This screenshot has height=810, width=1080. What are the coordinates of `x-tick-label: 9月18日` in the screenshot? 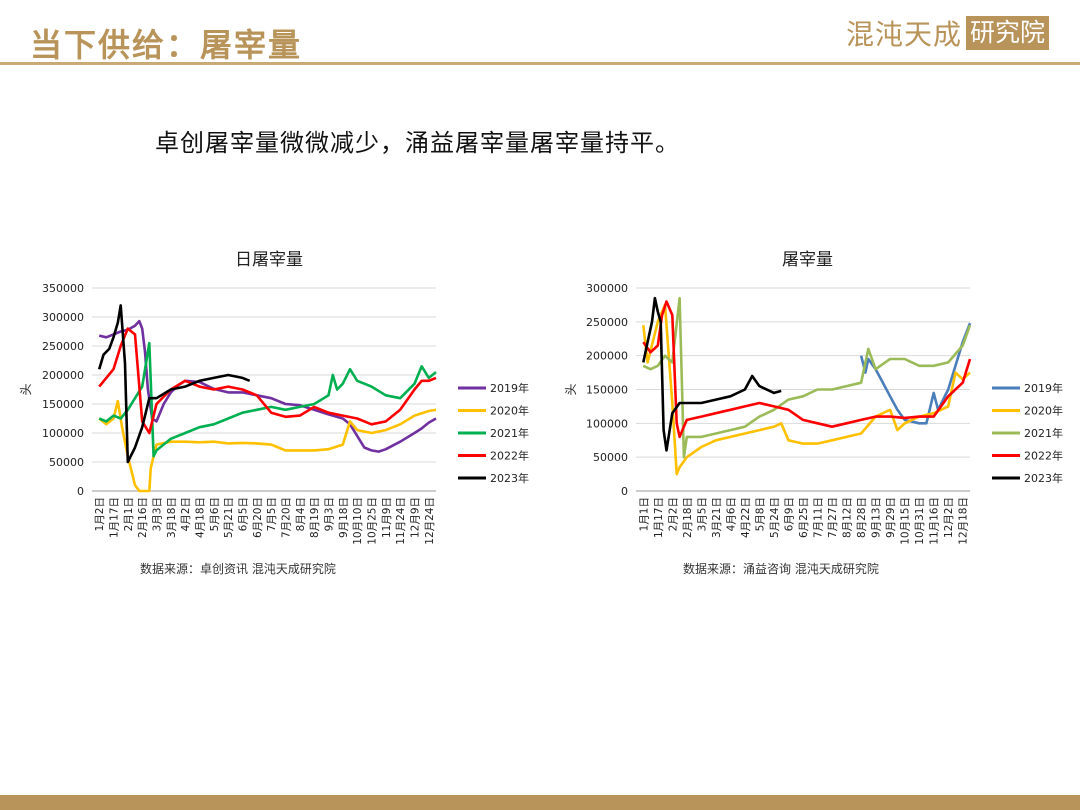 It's located at (344, 517).